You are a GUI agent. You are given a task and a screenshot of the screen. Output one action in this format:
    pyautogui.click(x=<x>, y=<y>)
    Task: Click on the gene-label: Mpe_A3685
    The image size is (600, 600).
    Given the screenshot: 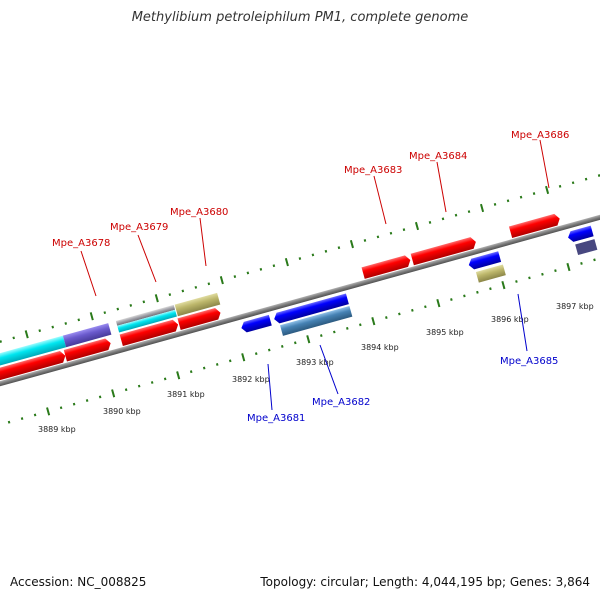 What is the action you would take?
    pyautogui.click(x=529, y=361)
    